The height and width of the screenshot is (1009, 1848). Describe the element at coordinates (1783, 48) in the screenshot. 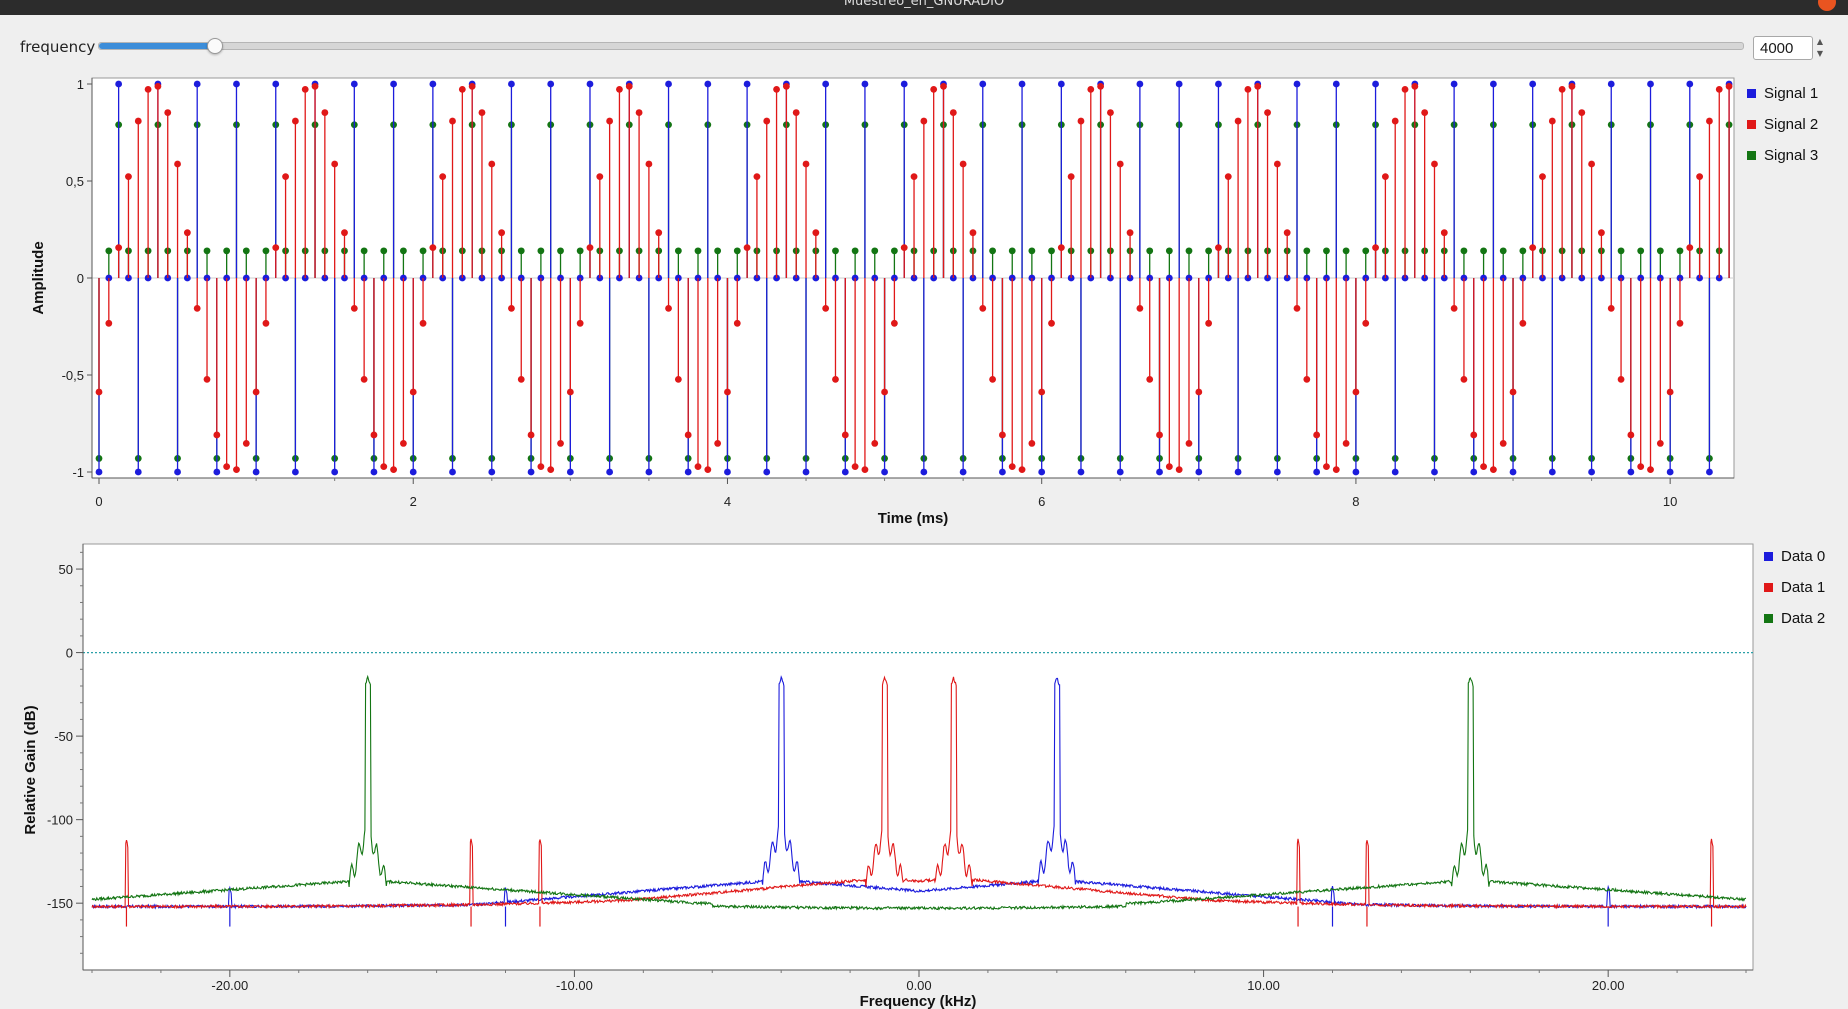

I see `frequency-spinbox: 4000` at that location.